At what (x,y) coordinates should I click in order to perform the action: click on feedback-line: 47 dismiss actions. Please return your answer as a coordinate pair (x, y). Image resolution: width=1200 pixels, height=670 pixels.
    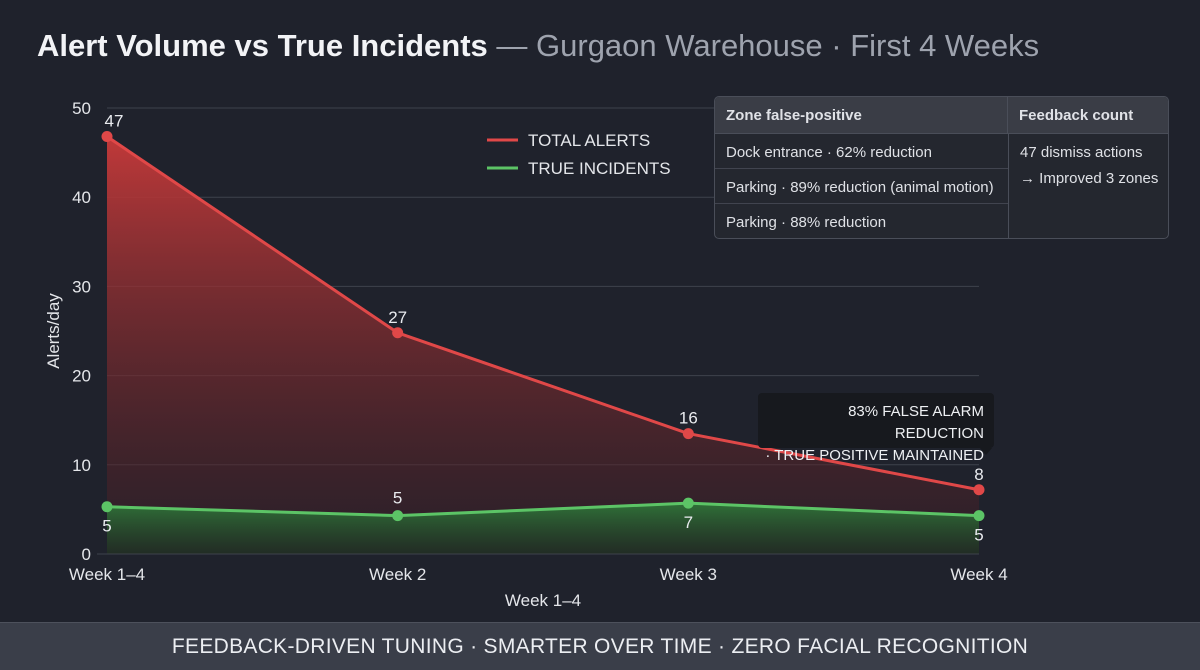
    Looking at the image, I should click on (1081, 152).